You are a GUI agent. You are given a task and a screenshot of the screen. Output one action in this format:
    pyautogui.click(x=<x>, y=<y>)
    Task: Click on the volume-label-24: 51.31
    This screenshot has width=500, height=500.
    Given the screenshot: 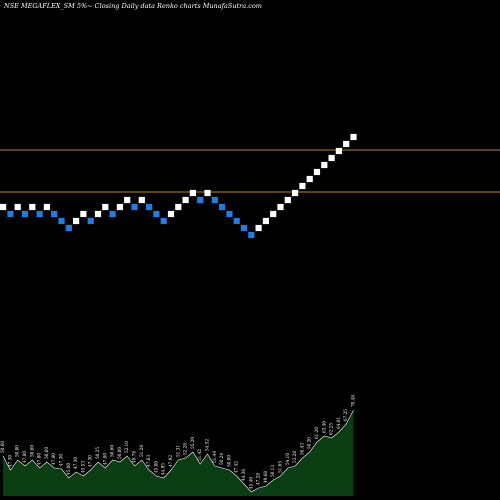 What is the action you would take?
    pyautogui.click(x=177, y=451)
    